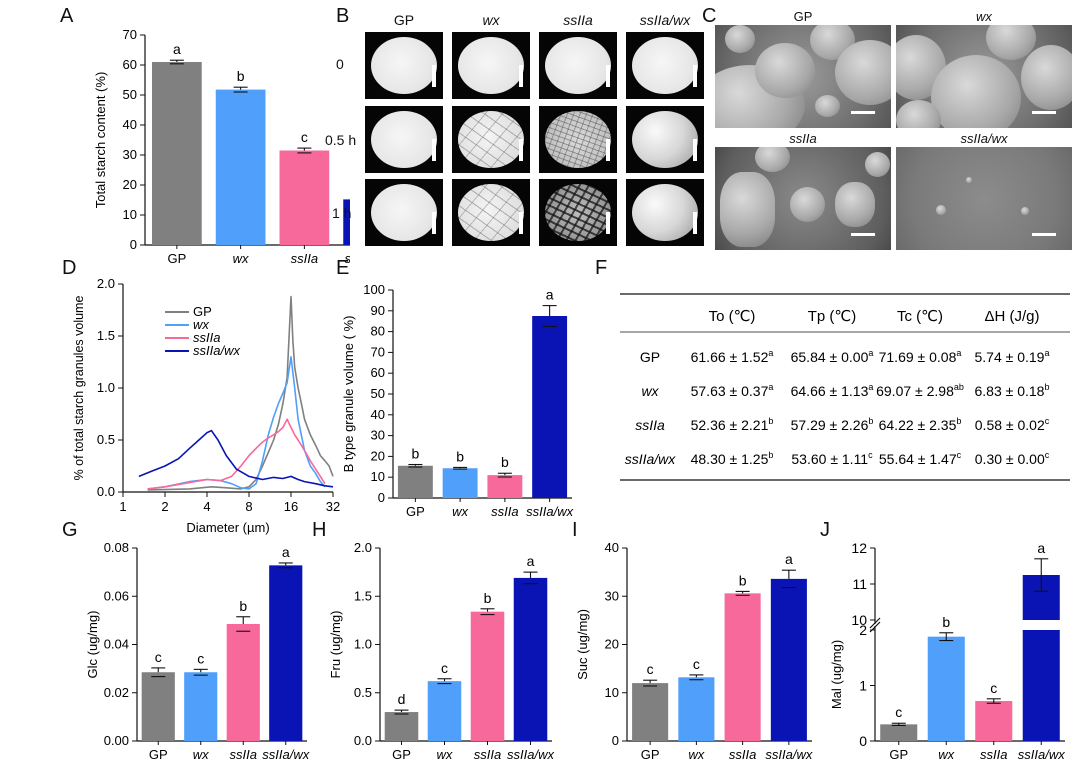 This screenshot has height=775, width=1080. Describe the element at coordinates (116, 547) in the screenshot. I see `y-tick-label: 0.08` at that location.